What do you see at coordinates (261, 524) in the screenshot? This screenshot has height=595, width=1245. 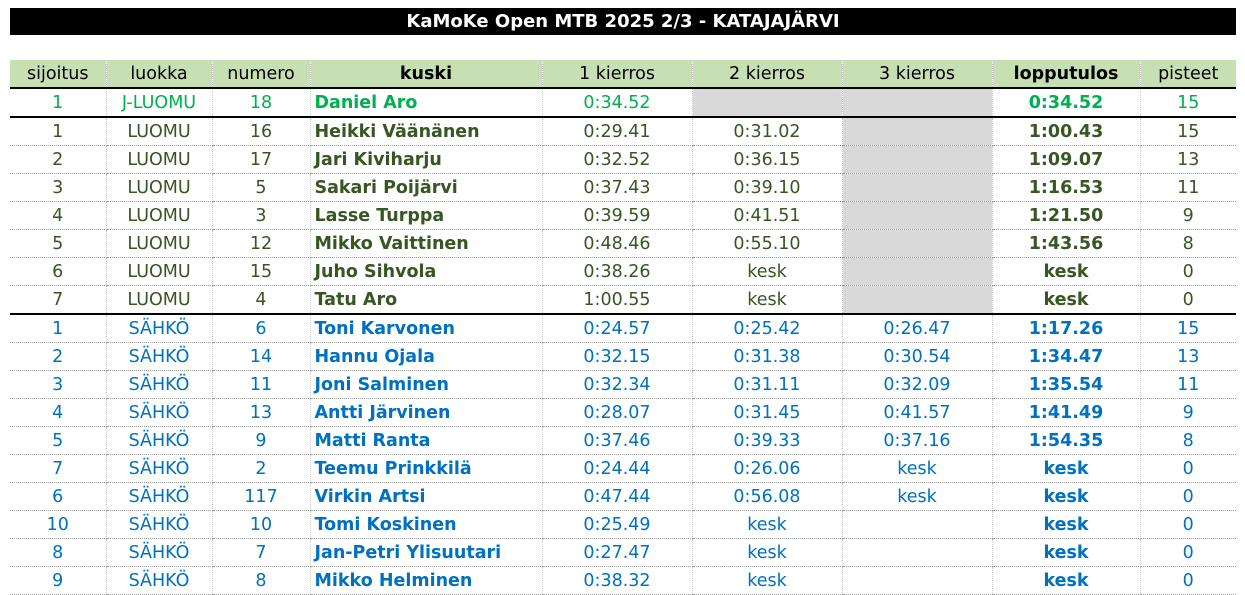 I see `cell-numero: 10` at bounding box center [261, 524].